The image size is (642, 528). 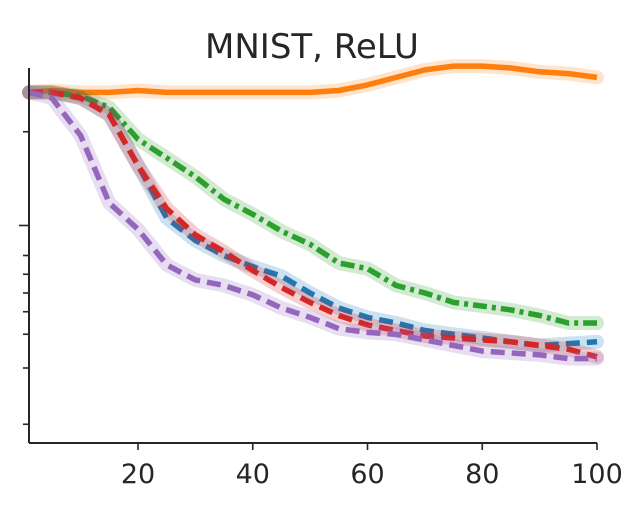 I want to click on x-tick-label: 100, so click(x=597, y=474).